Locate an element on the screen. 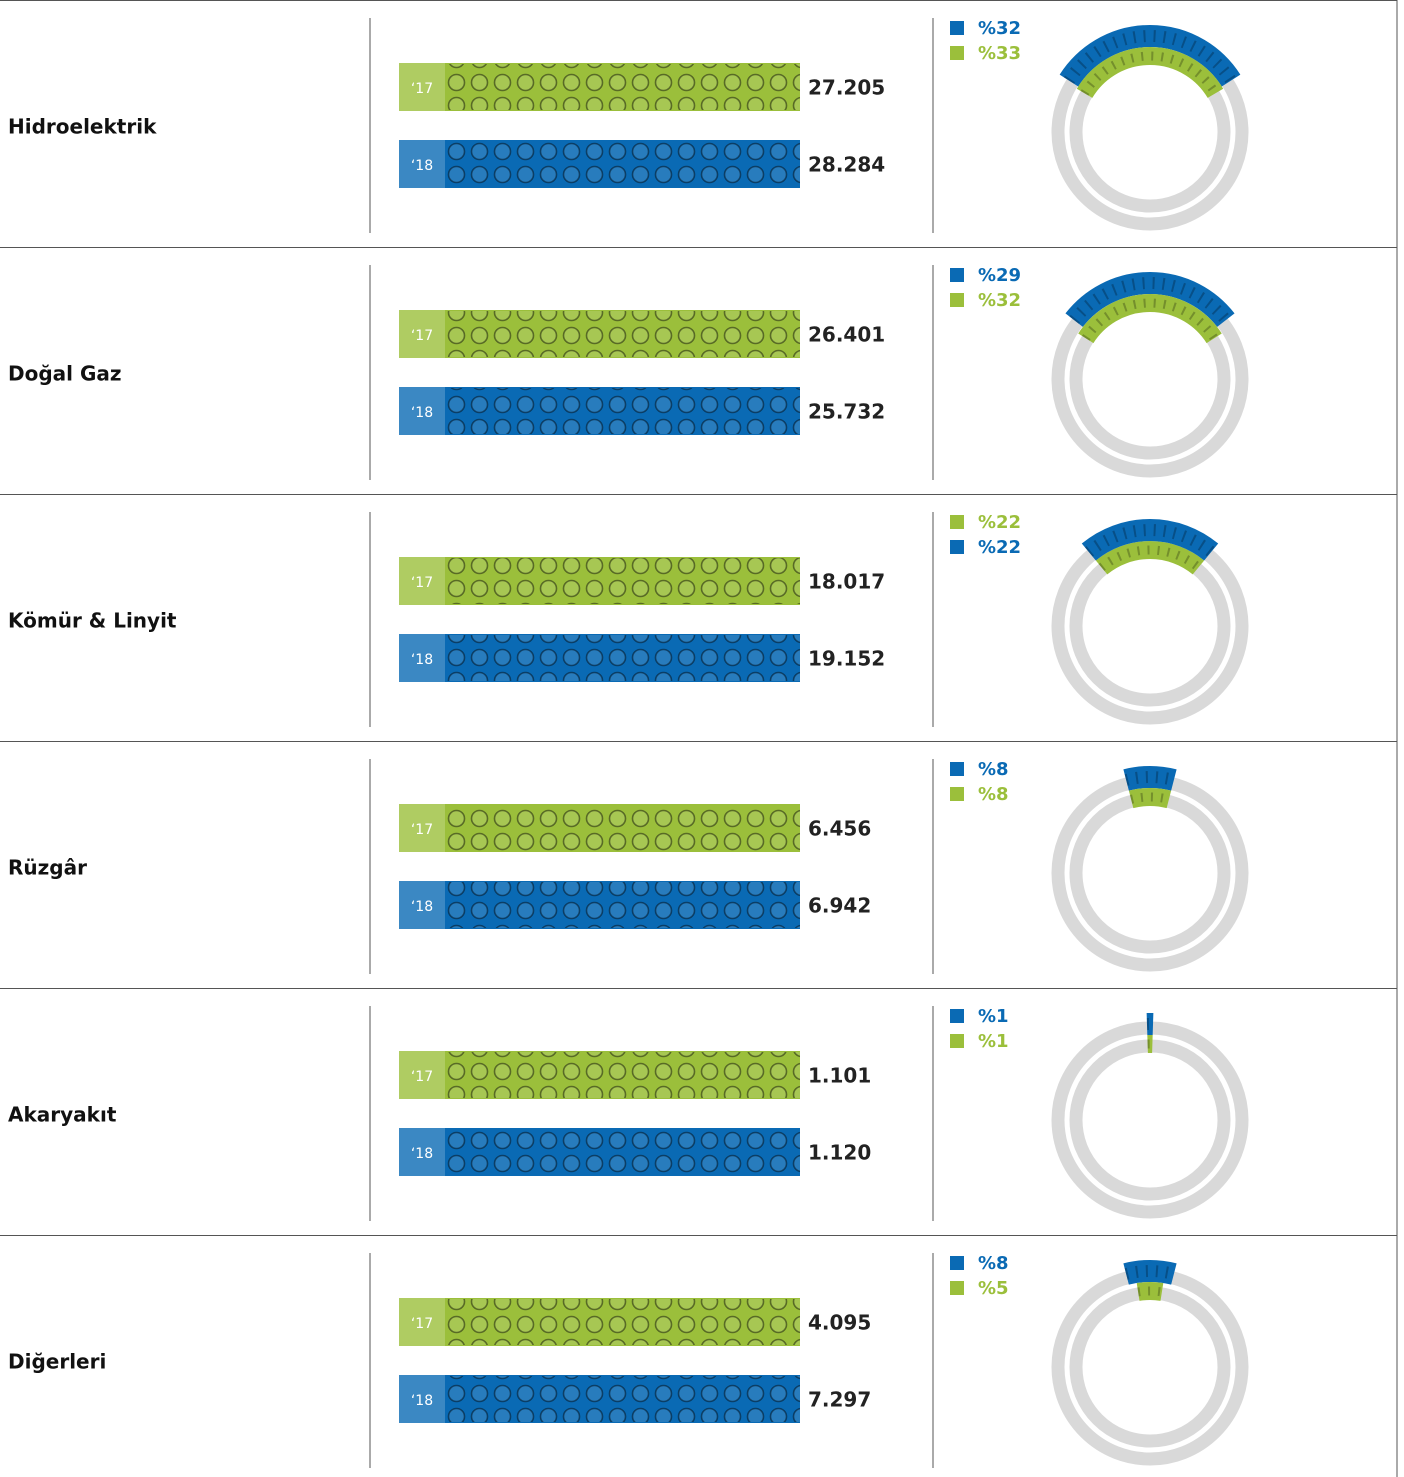 This screenshot has height=1477, width=1404. row-label: Doğal Gaz is located at coordinates (65, 374).